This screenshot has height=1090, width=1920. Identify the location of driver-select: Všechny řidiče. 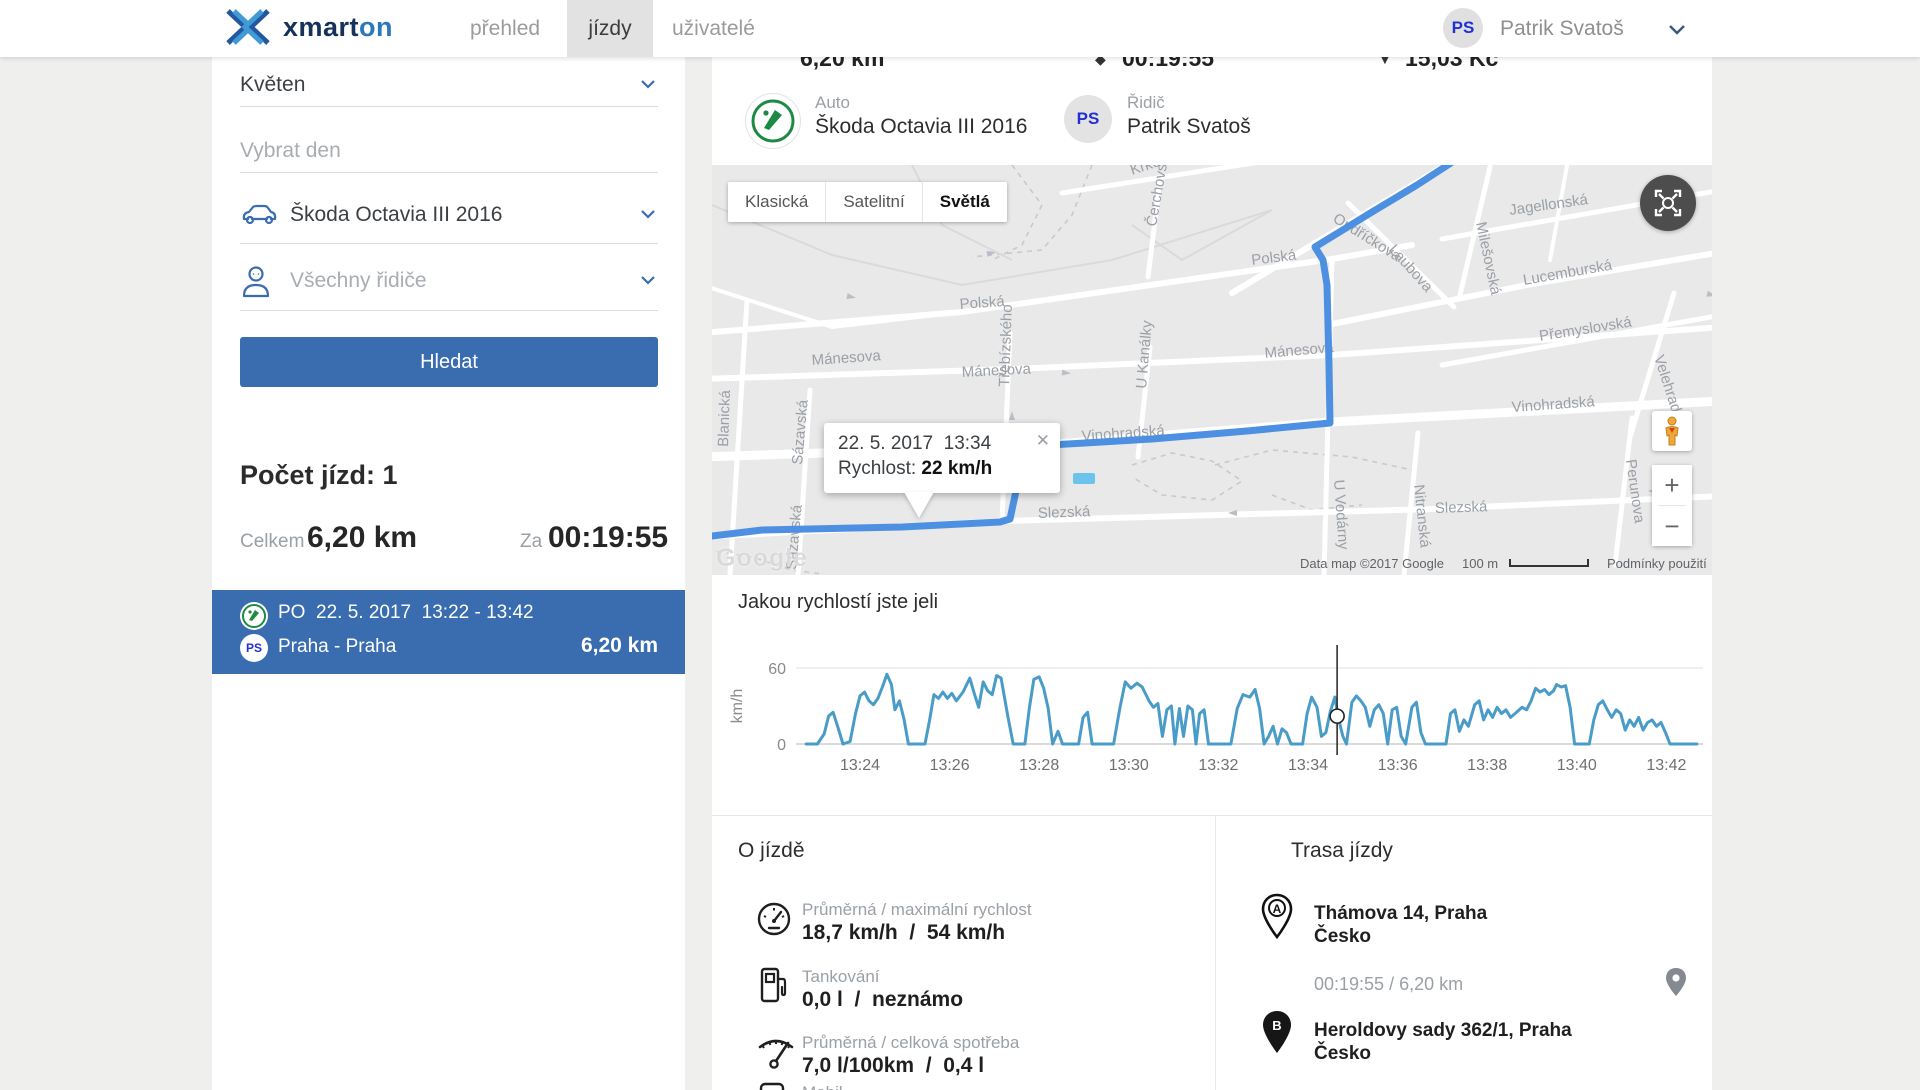
(449, 283).